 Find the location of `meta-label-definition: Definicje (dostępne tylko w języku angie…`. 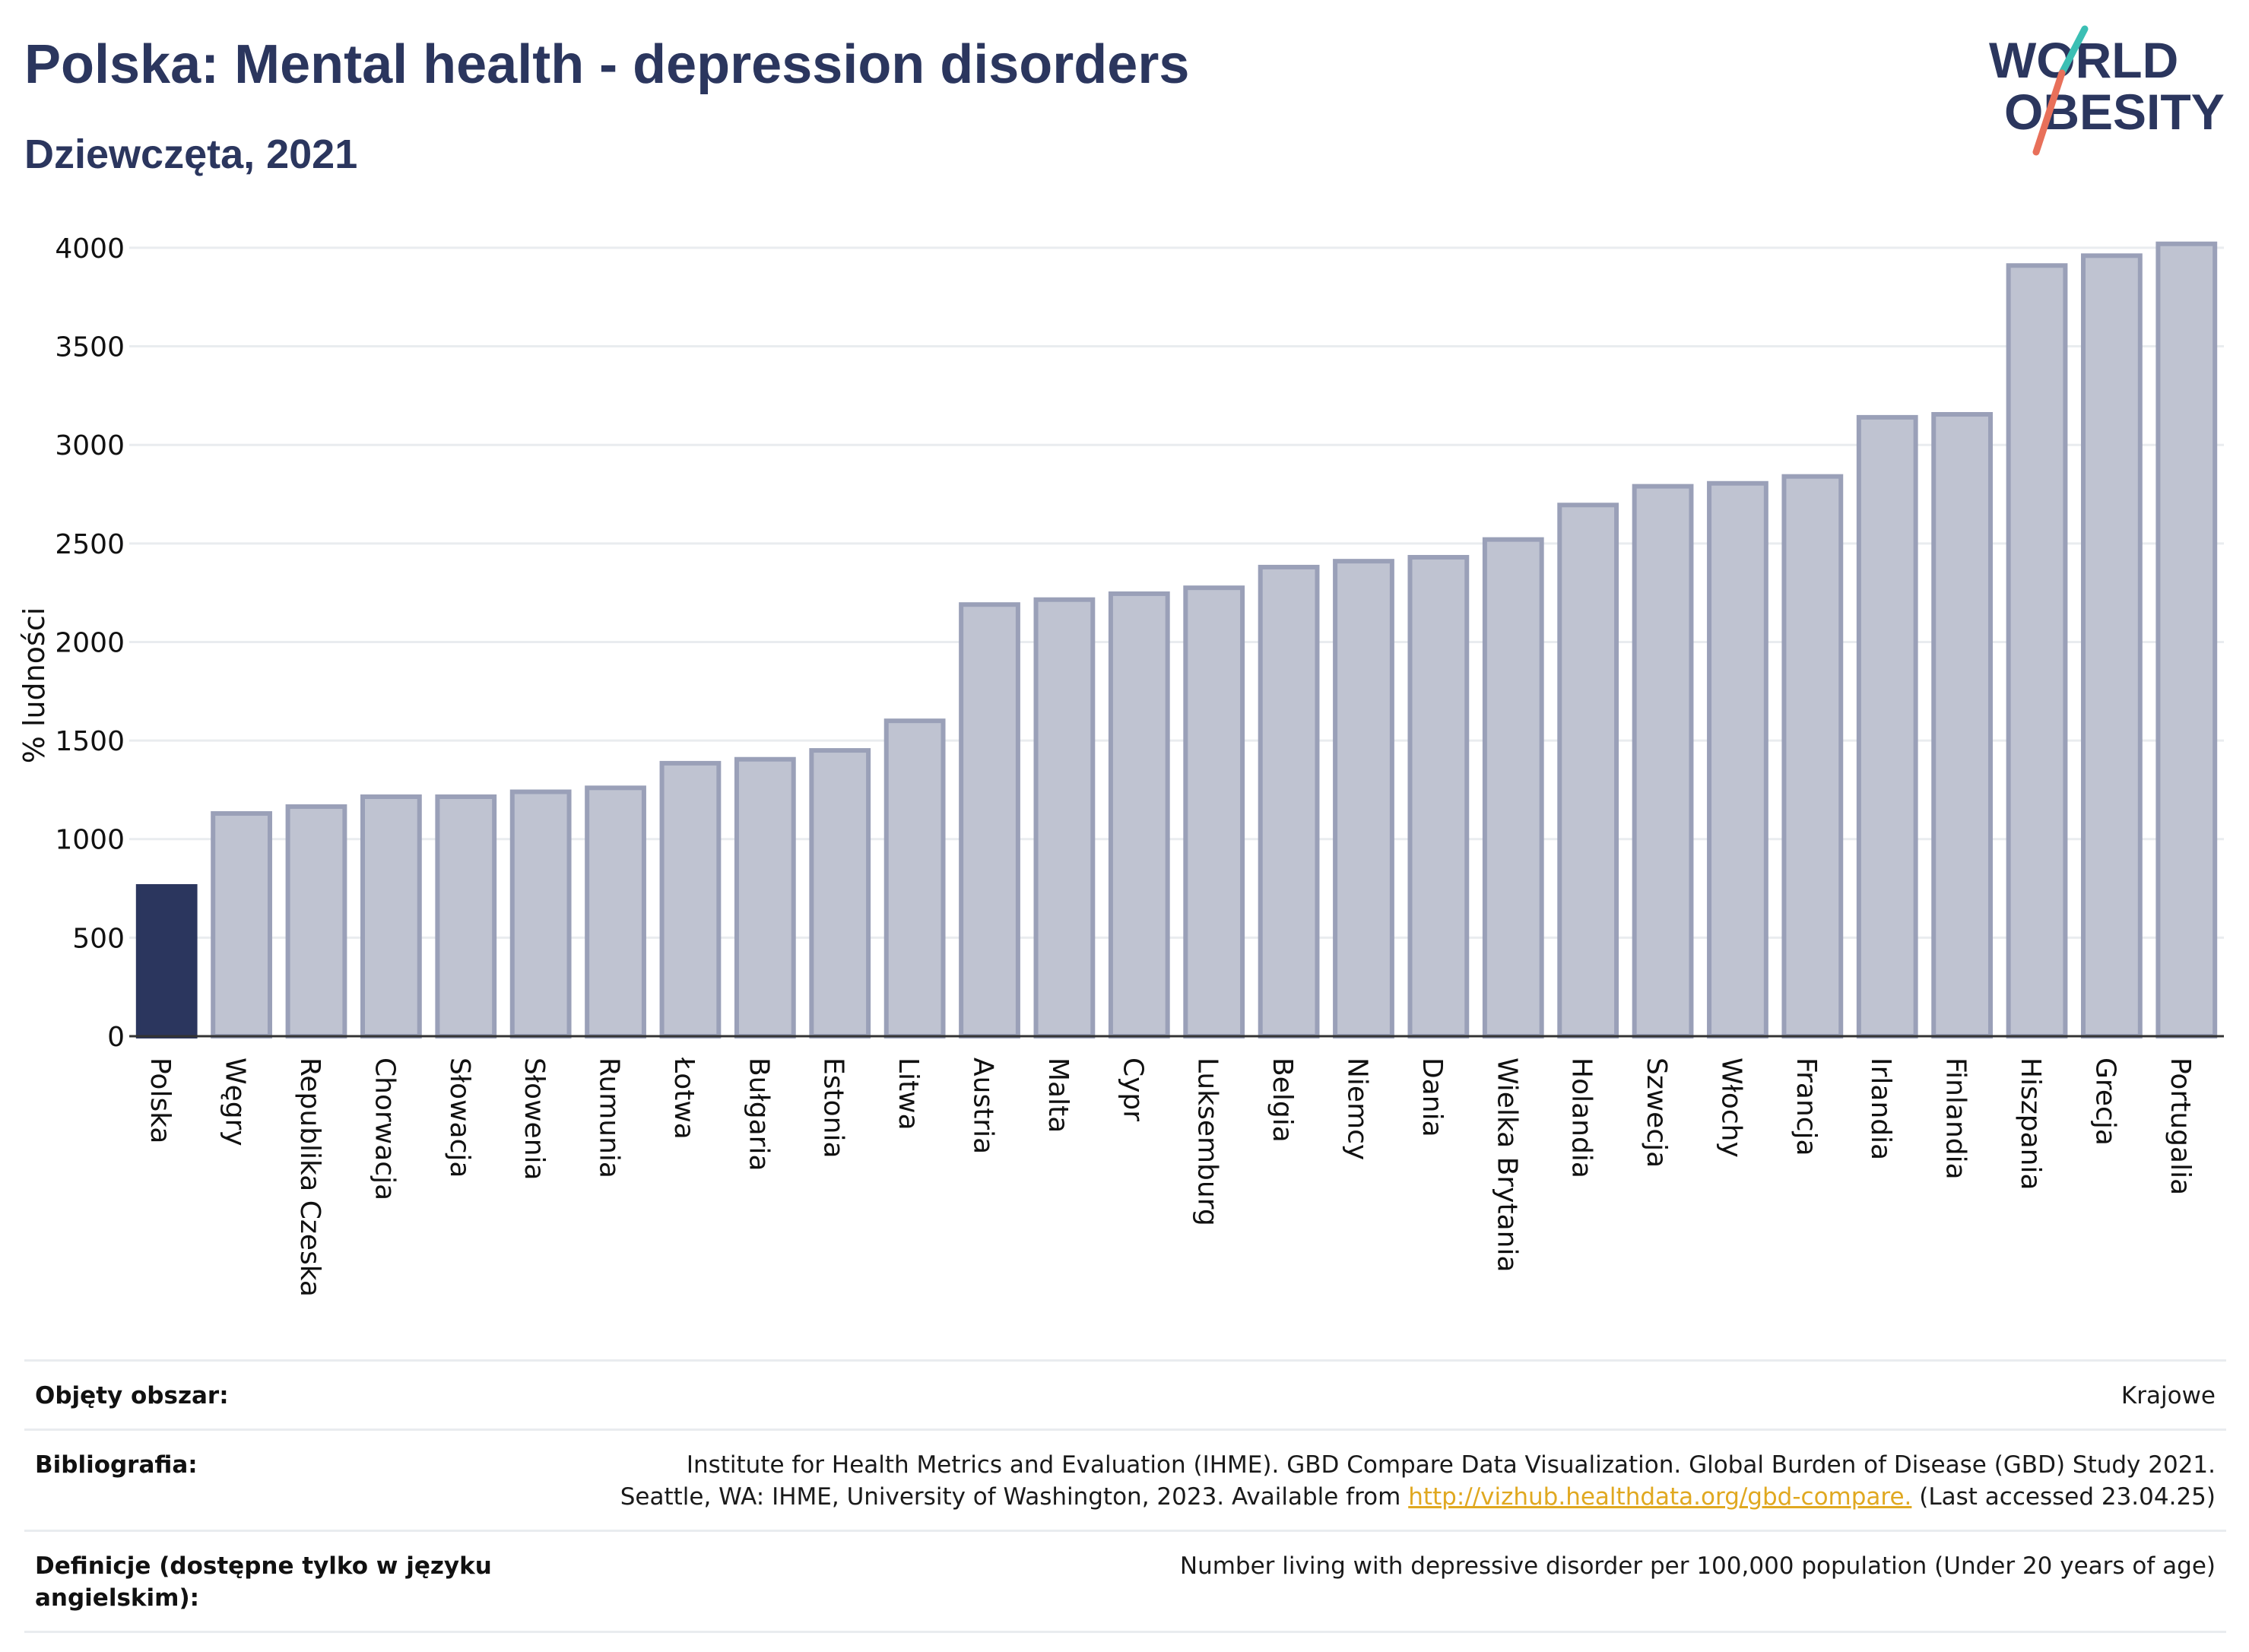

meta-label-definition: Definicje (dostępne tylko w języku angie… is located at coordinates (263, 1582).